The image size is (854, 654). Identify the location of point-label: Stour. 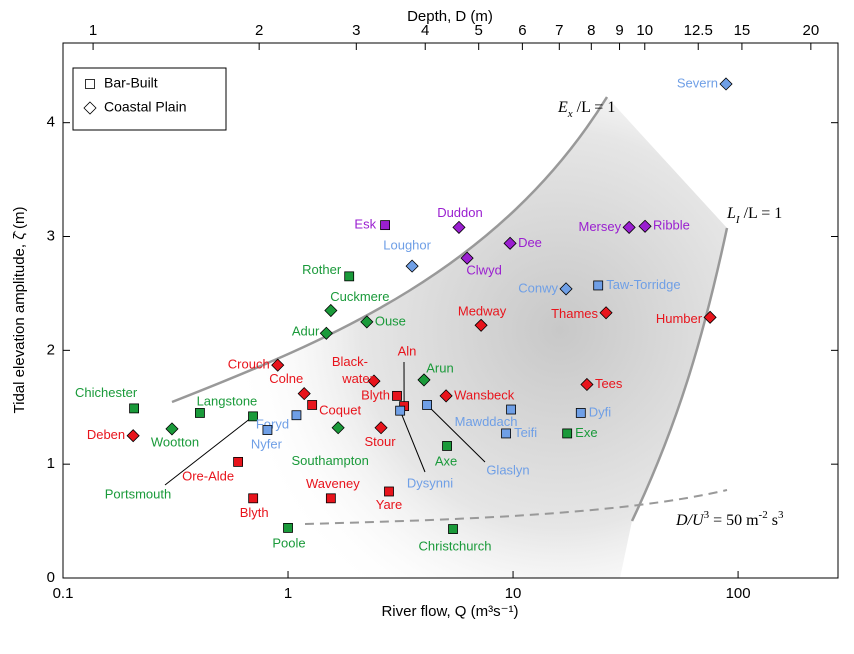
(380, 441).